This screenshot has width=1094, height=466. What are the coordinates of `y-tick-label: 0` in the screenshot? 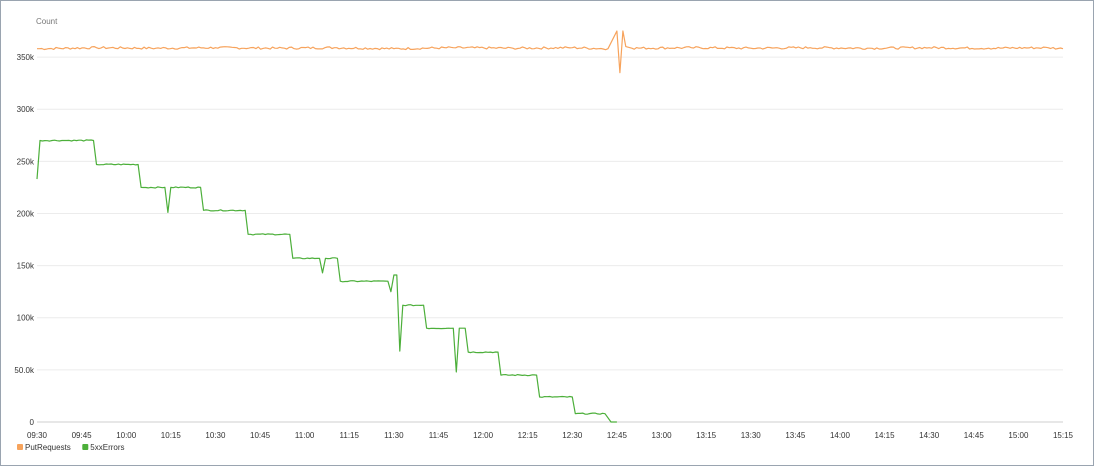 It's located at (32, 422).